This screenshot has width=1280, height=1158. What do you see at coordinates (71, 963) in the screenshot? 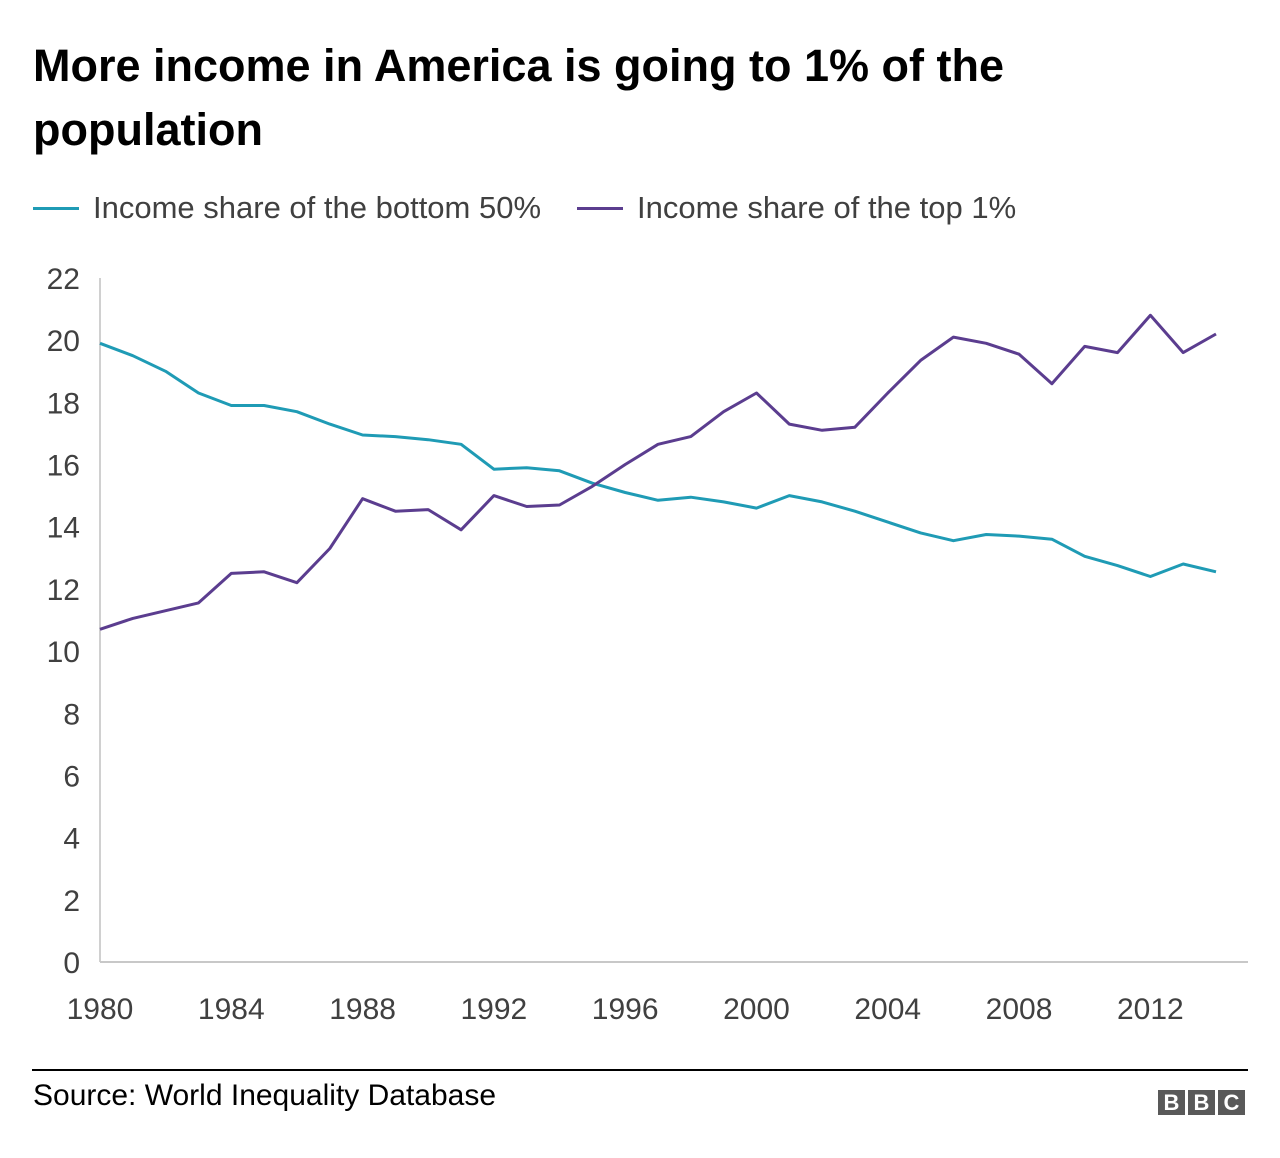
I see `y-tick-label: 0` at bounding box center [71, 963].